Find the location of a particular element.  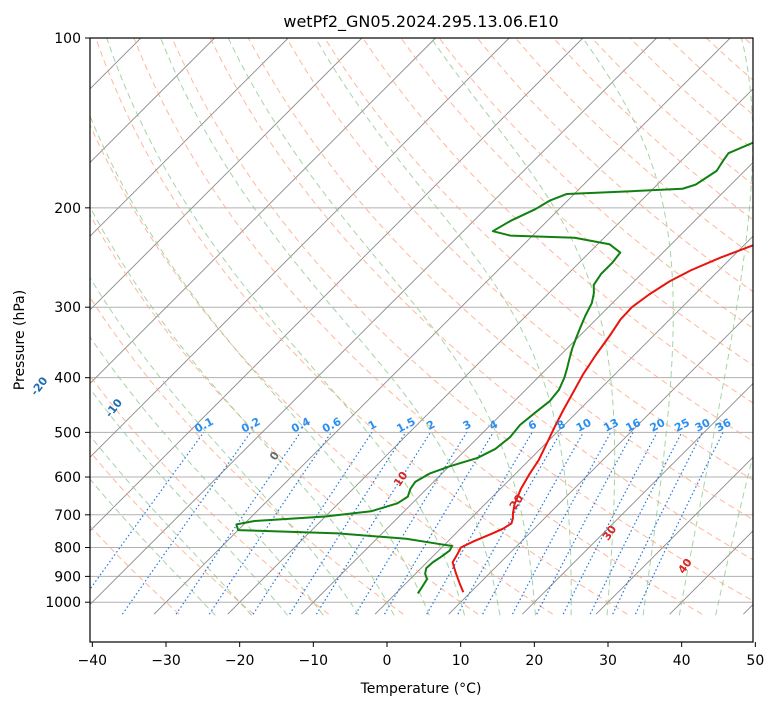

x-tick-label: 10 is located at coordinates (461, 661).